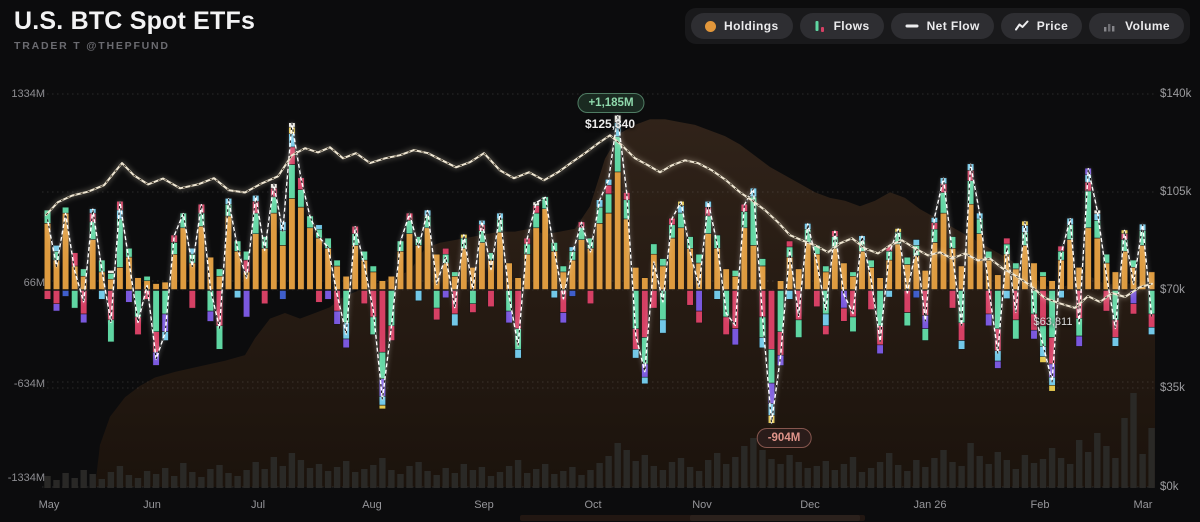  I want to click on volume-toggle-button: Volume, so click(1136, 26).